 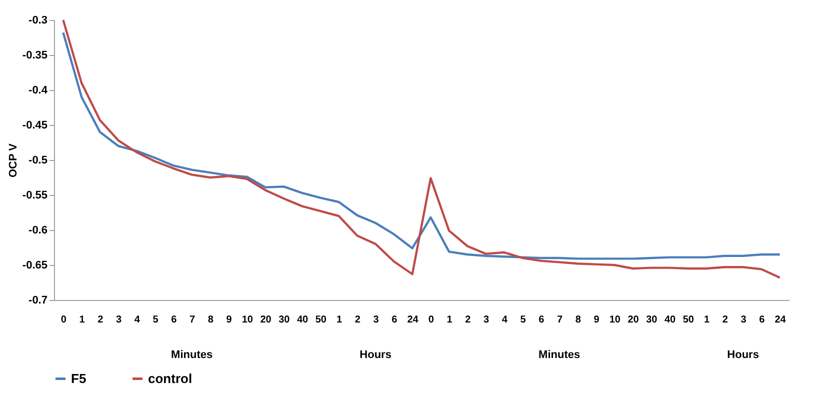 I want to click on y-tick-label: -0.7, so click(x=38, y=300).